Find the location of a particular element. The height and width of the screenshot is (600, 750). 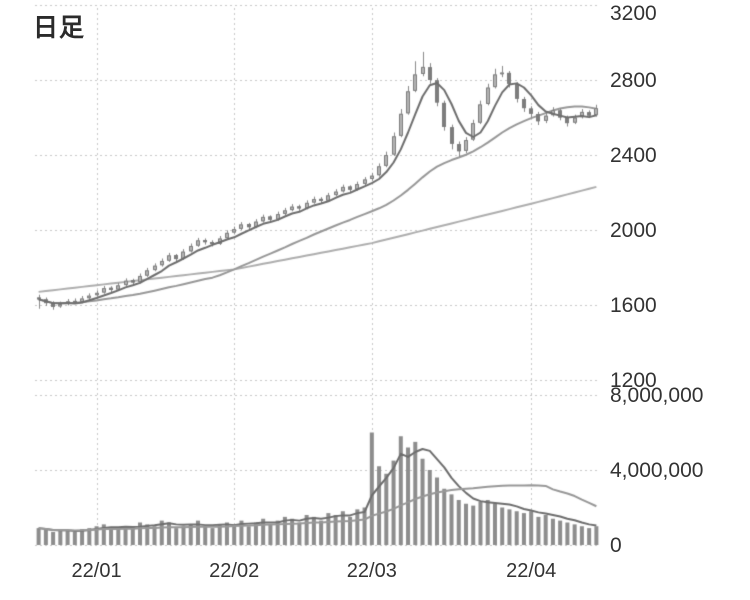

volume-axis-label: 0 is located at coordinates (616, 545).